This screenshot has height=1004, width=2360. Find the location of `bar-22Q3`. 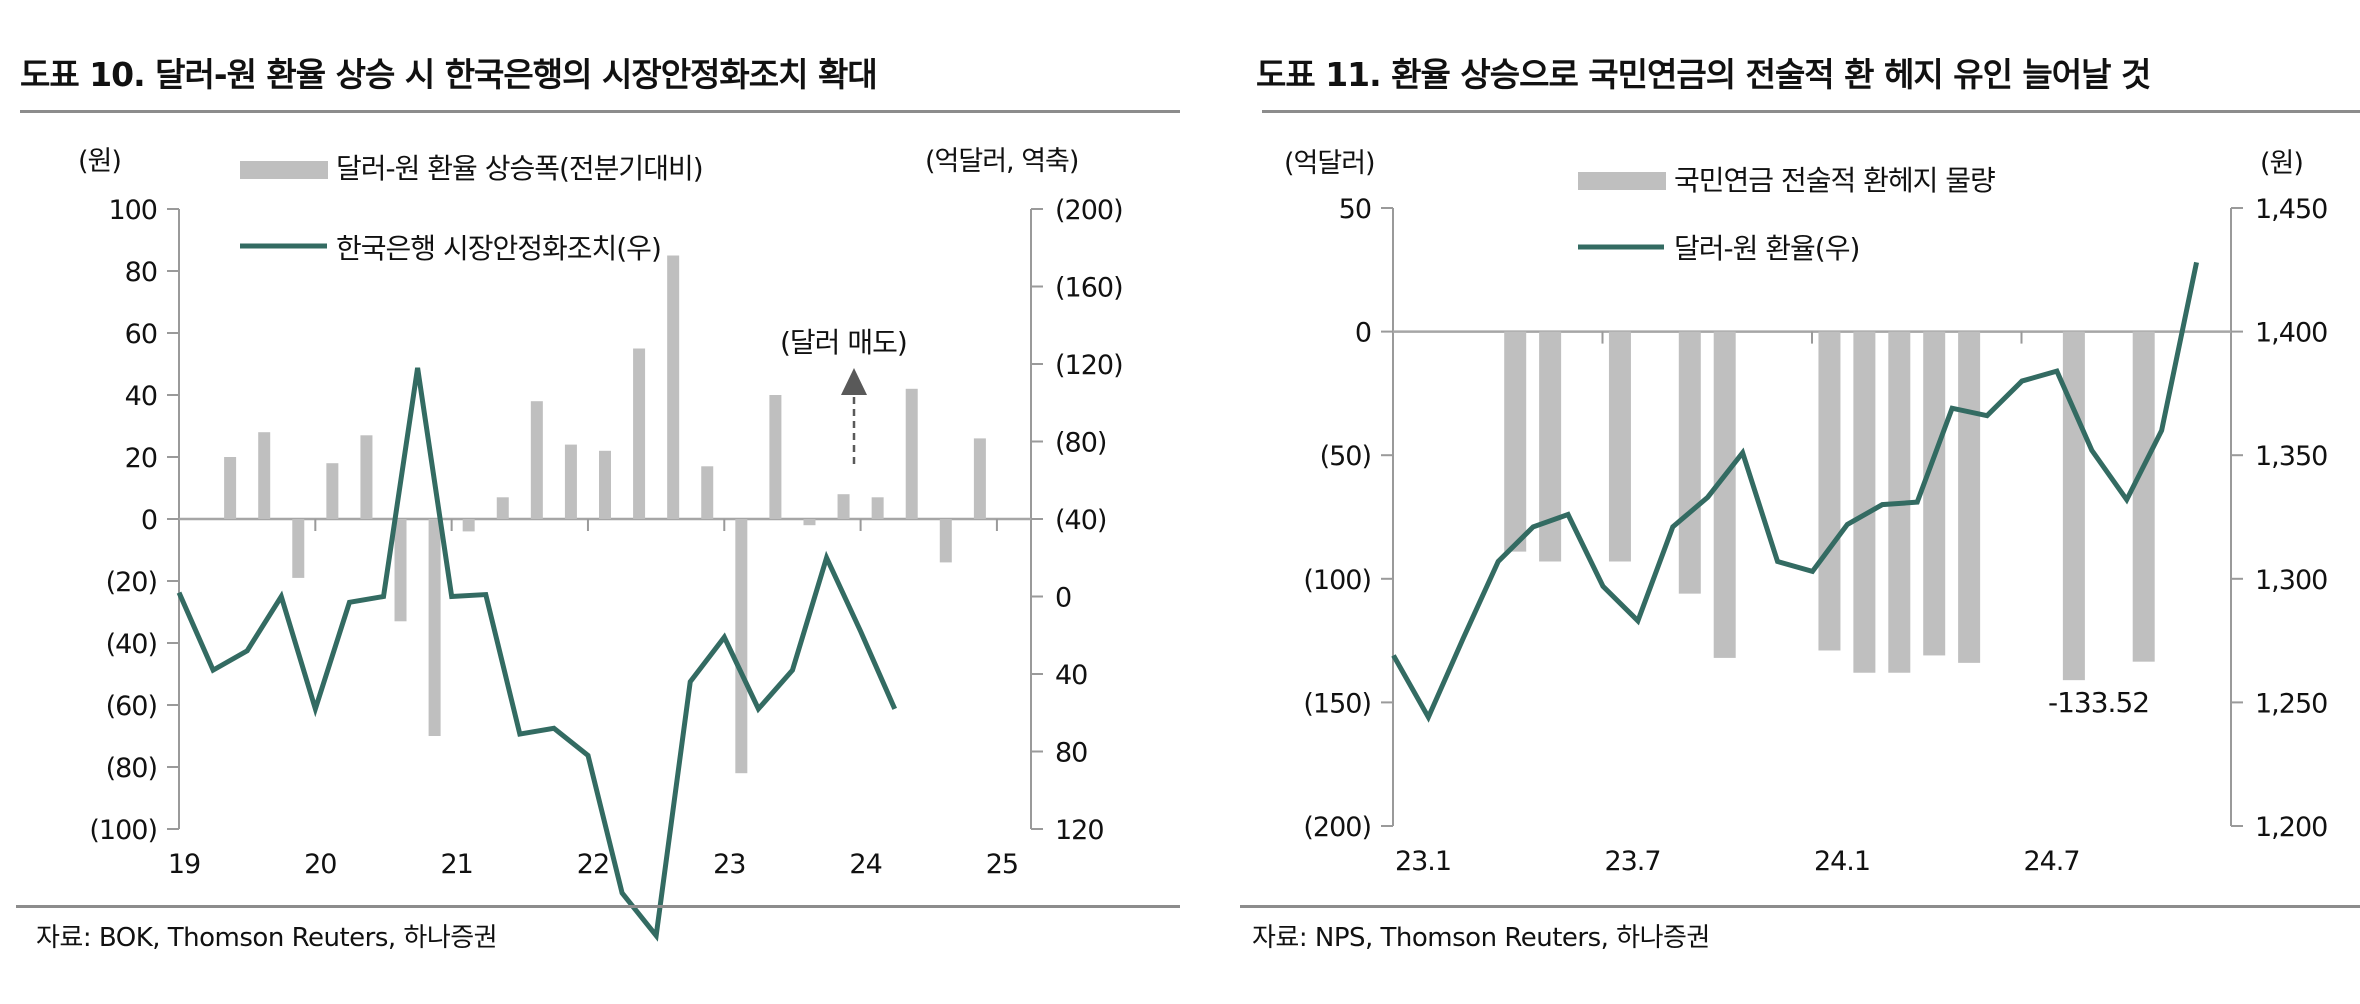

bar-22Q3 is located at coordinates (673, 387).